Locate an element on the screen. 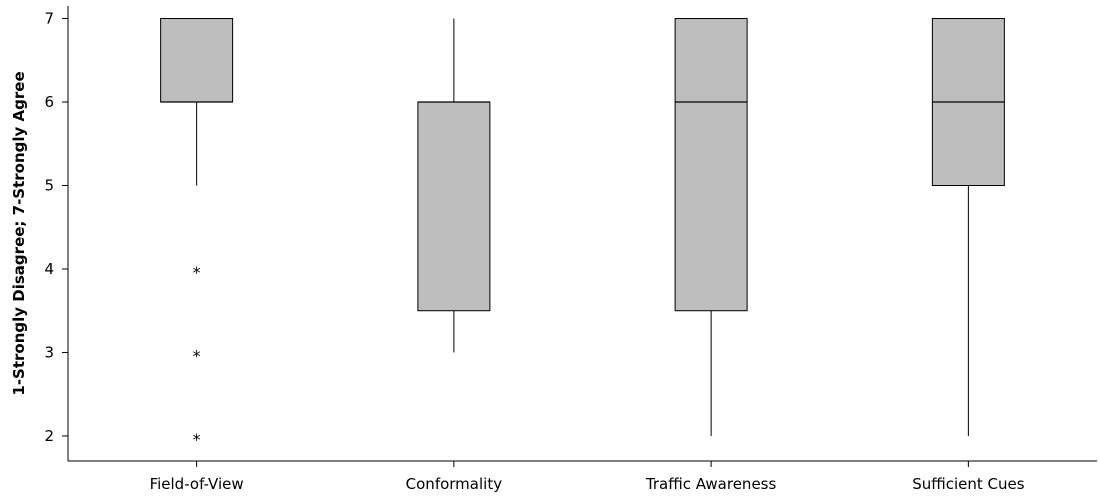 The height and width of the screenshot is (498, 1099). x-category-label: Sufficient Cues is located at coordinates (968, 484).